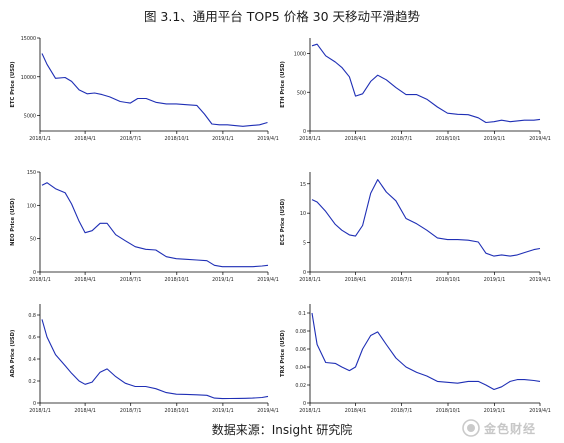 Image resolution: width=564 pixels, height=443 pixels. Describe the element at coordinates (282, 430) in the screenshot. I see `data-source-caption: 数据来源：Insight 研究院` at that location.